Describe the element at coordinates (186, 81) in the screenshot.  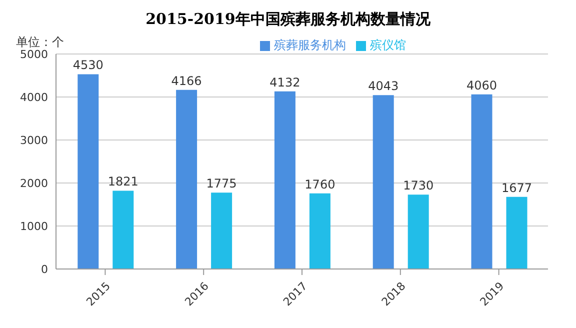
I see `data-label: 4166` at that location.